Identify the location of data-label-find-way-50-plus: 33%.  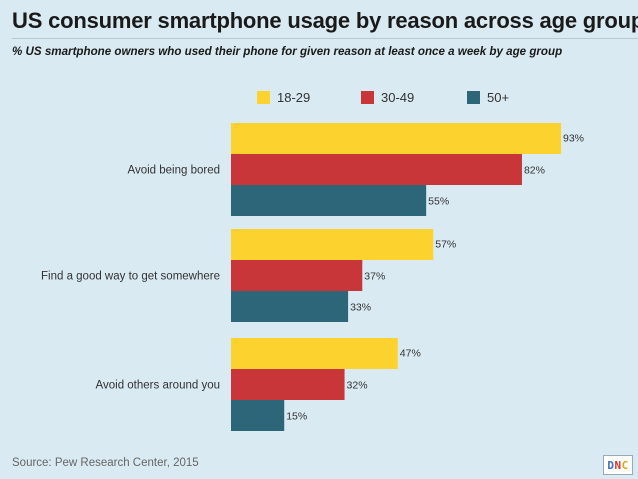
(360, 308).